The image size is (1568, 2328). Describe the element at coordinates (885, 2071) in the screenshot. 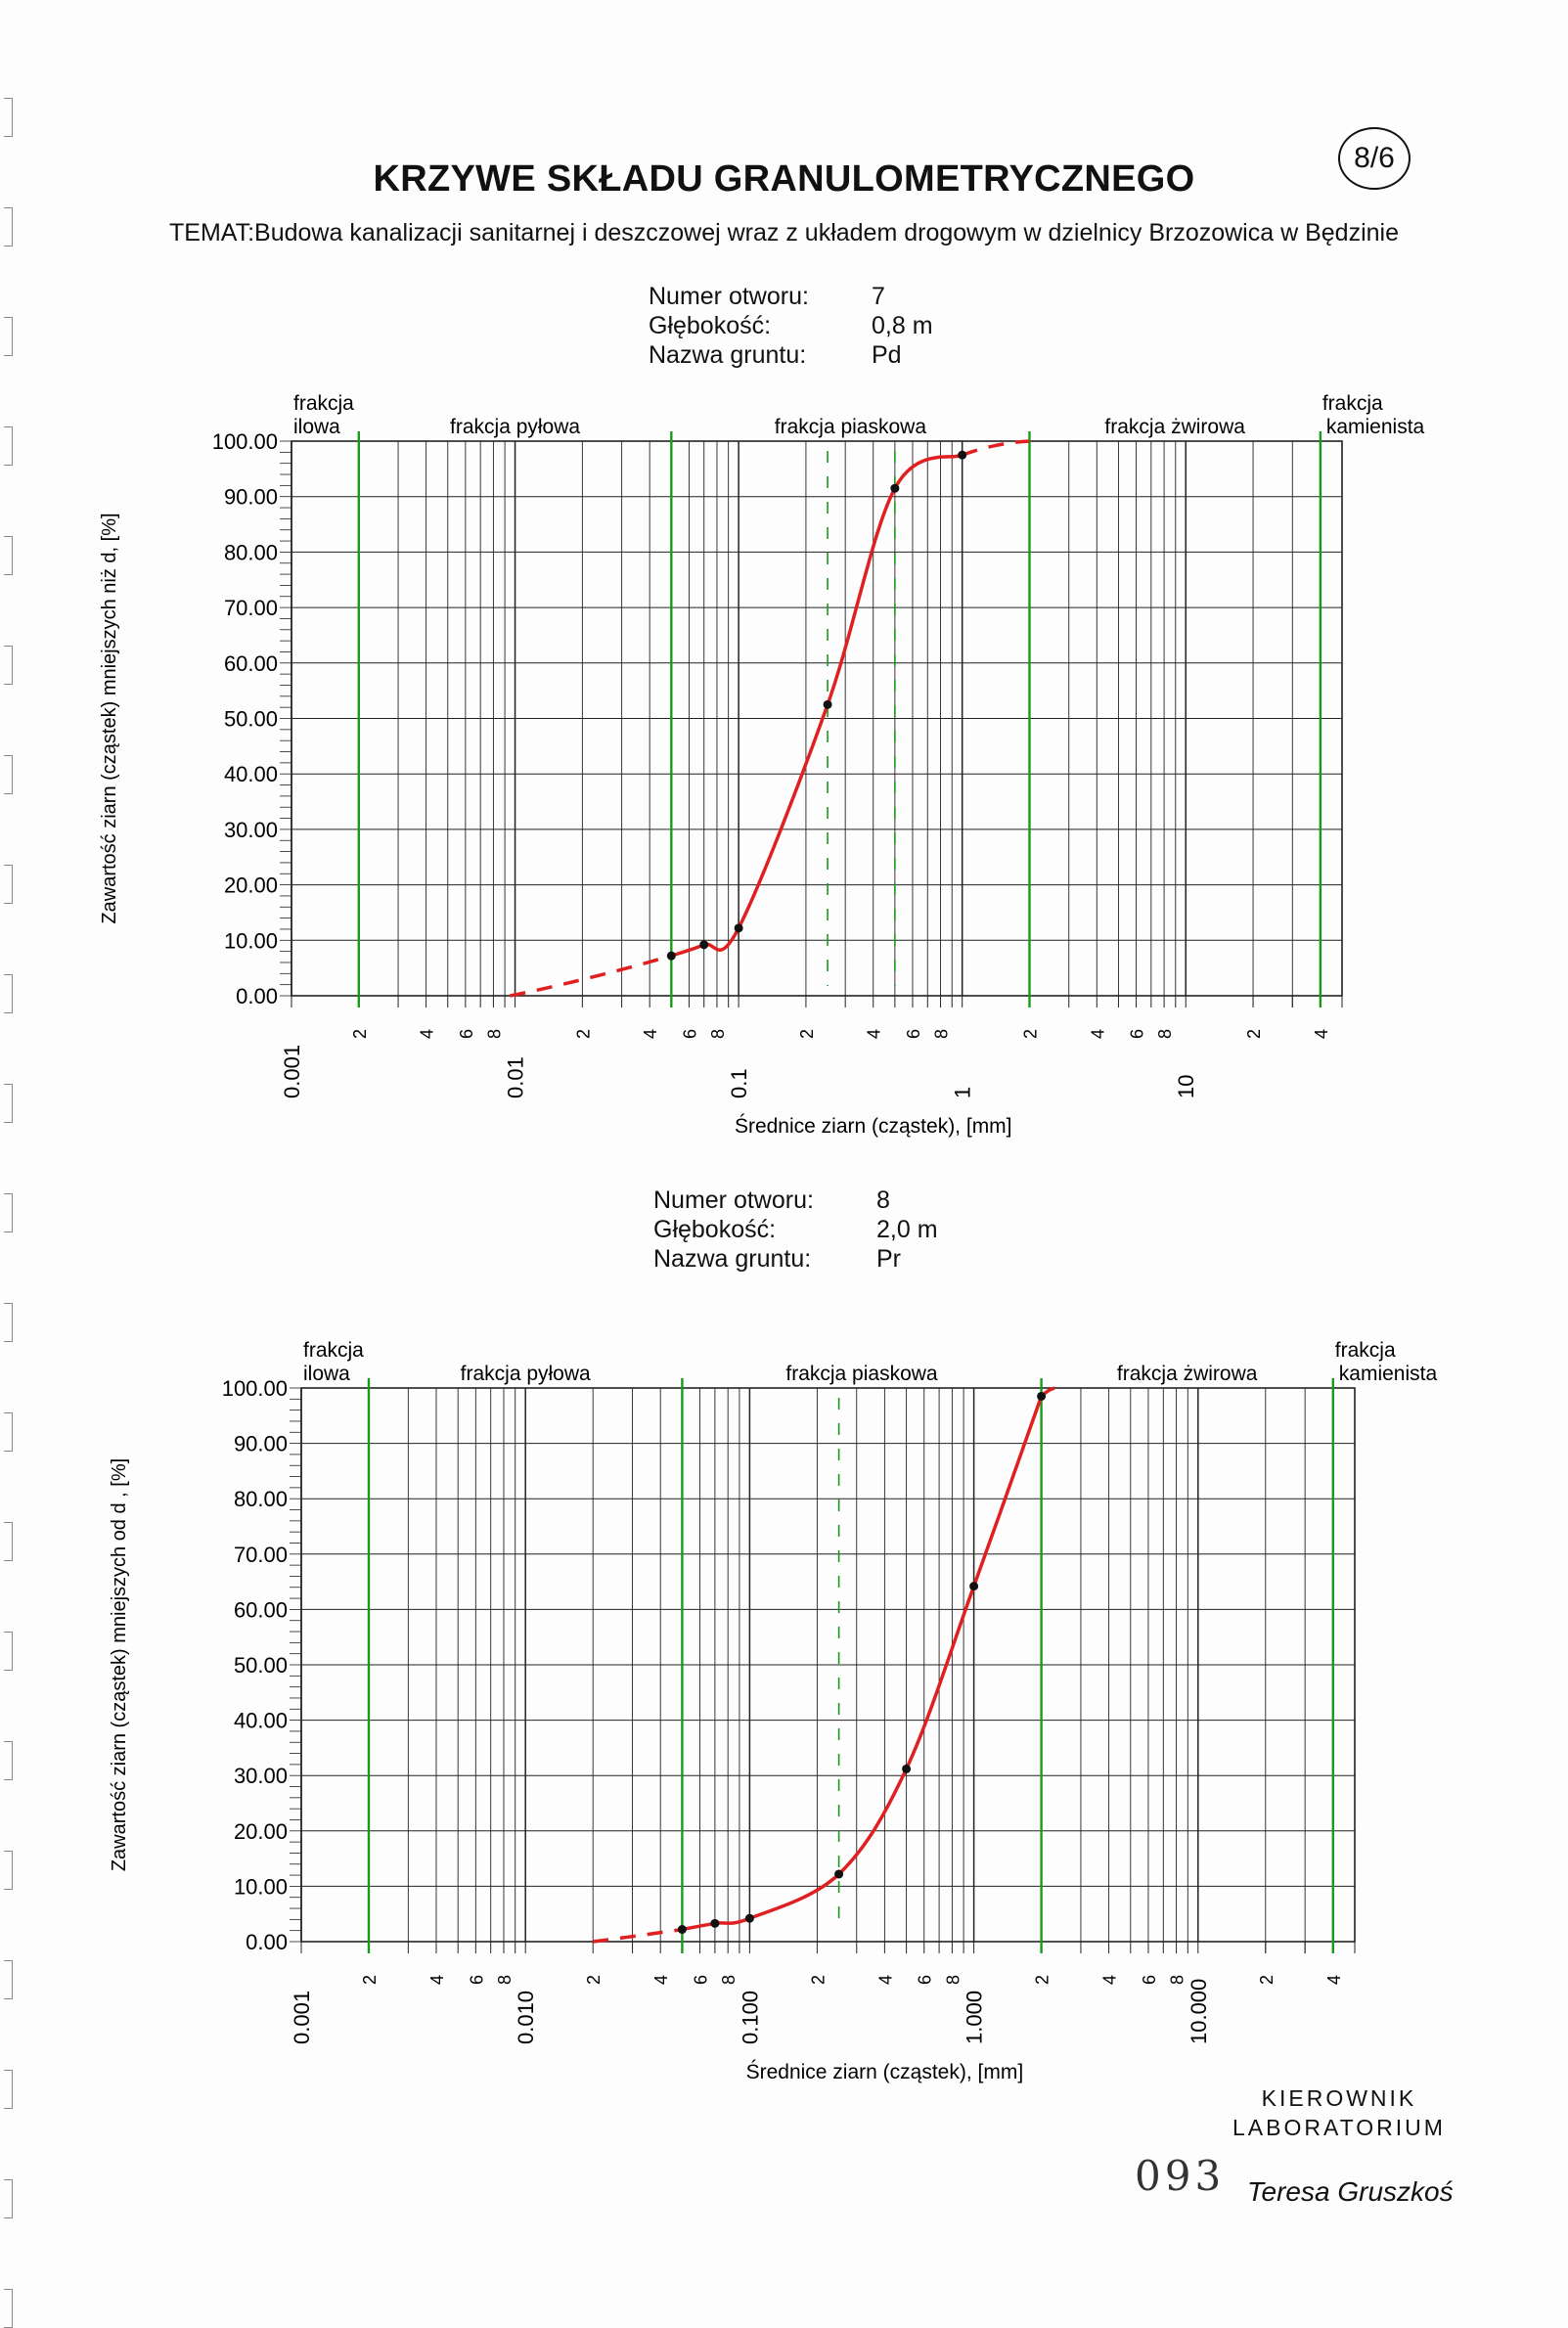

I see `x-axis-title: Średnice ziarn (cząstek), [mm]` at that location.